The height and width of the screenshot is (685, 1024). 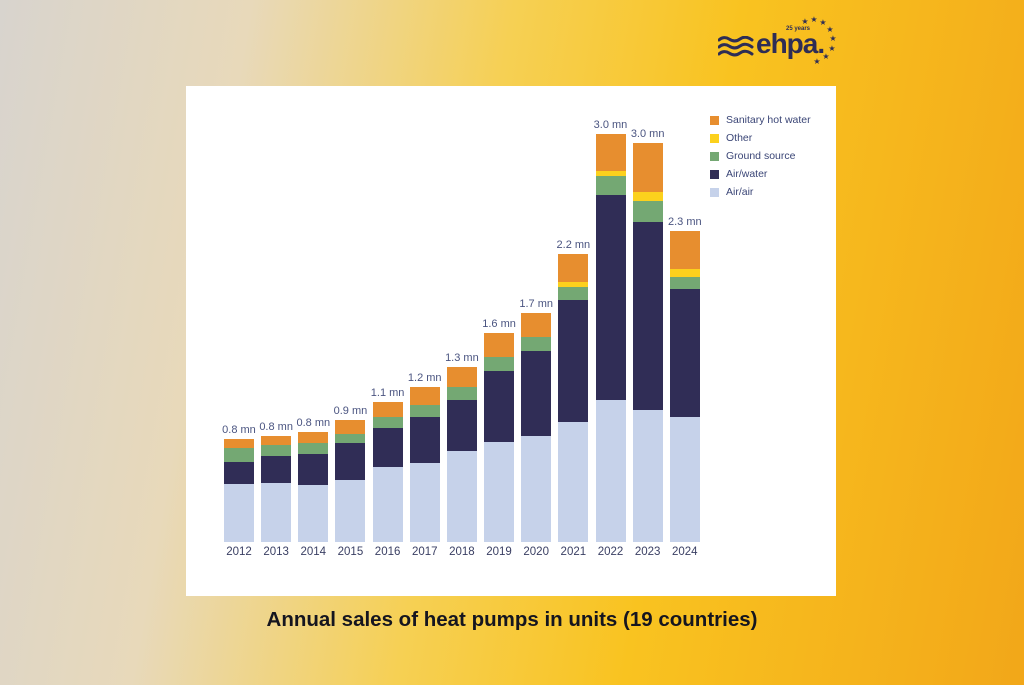 I want to click on bar-2015, so click(x=350, y=481).